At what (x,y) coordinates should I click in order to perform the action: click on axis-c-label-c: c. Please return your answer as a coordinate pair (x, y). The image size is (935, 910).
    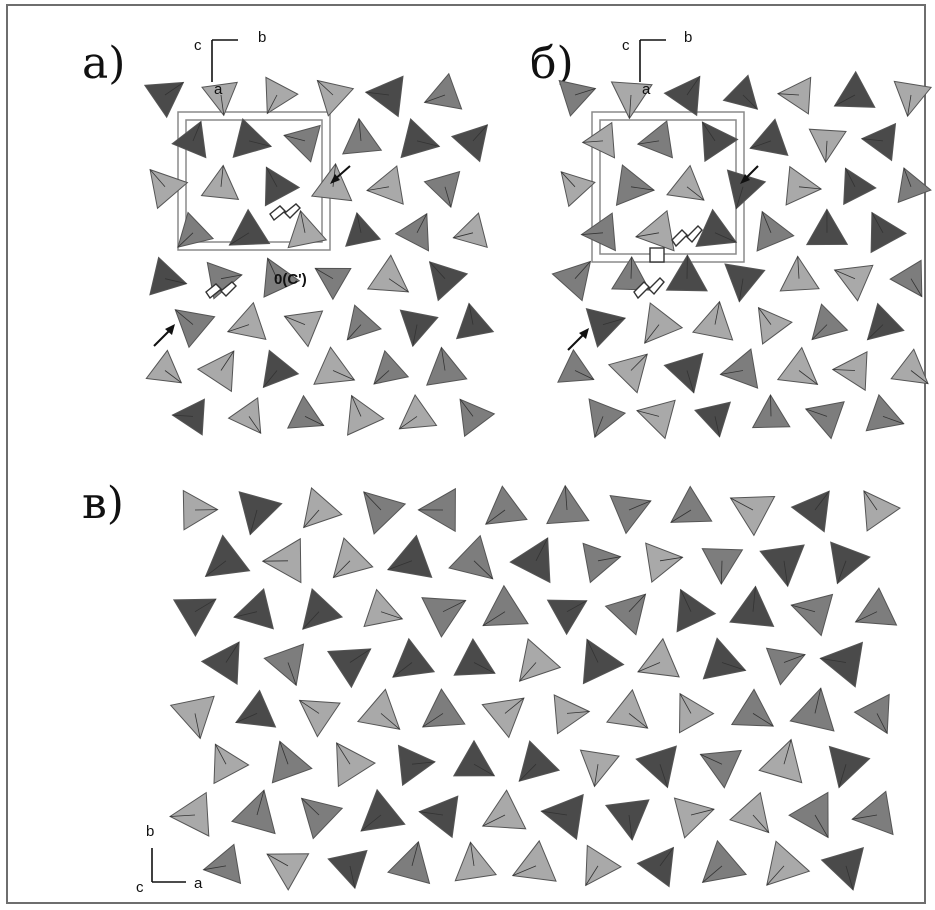
    Looking at the image, I should click on (140, 887).